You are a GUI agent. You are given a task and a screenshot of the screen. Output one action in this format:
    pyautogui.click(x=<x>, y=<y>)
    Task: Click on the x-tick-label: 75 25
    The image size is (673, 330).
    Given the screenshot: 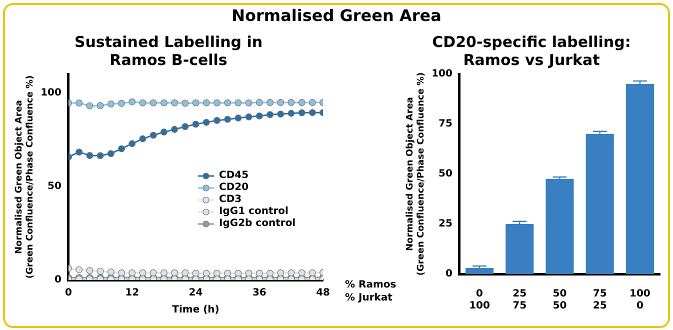 What is the action you would take?
    pyautogui.click(x=599, y=300)
    